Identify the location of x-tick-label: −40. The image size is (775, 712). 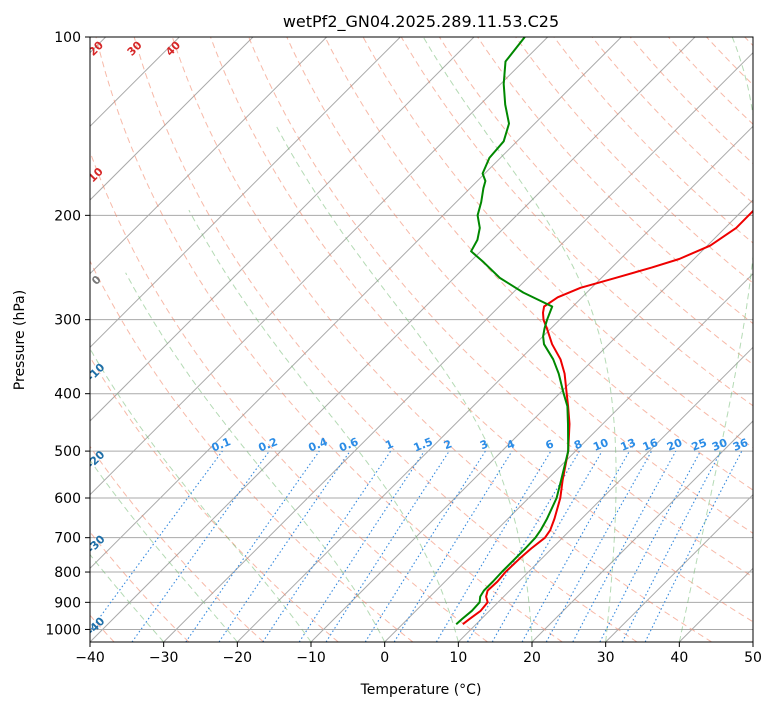
(90, 658).